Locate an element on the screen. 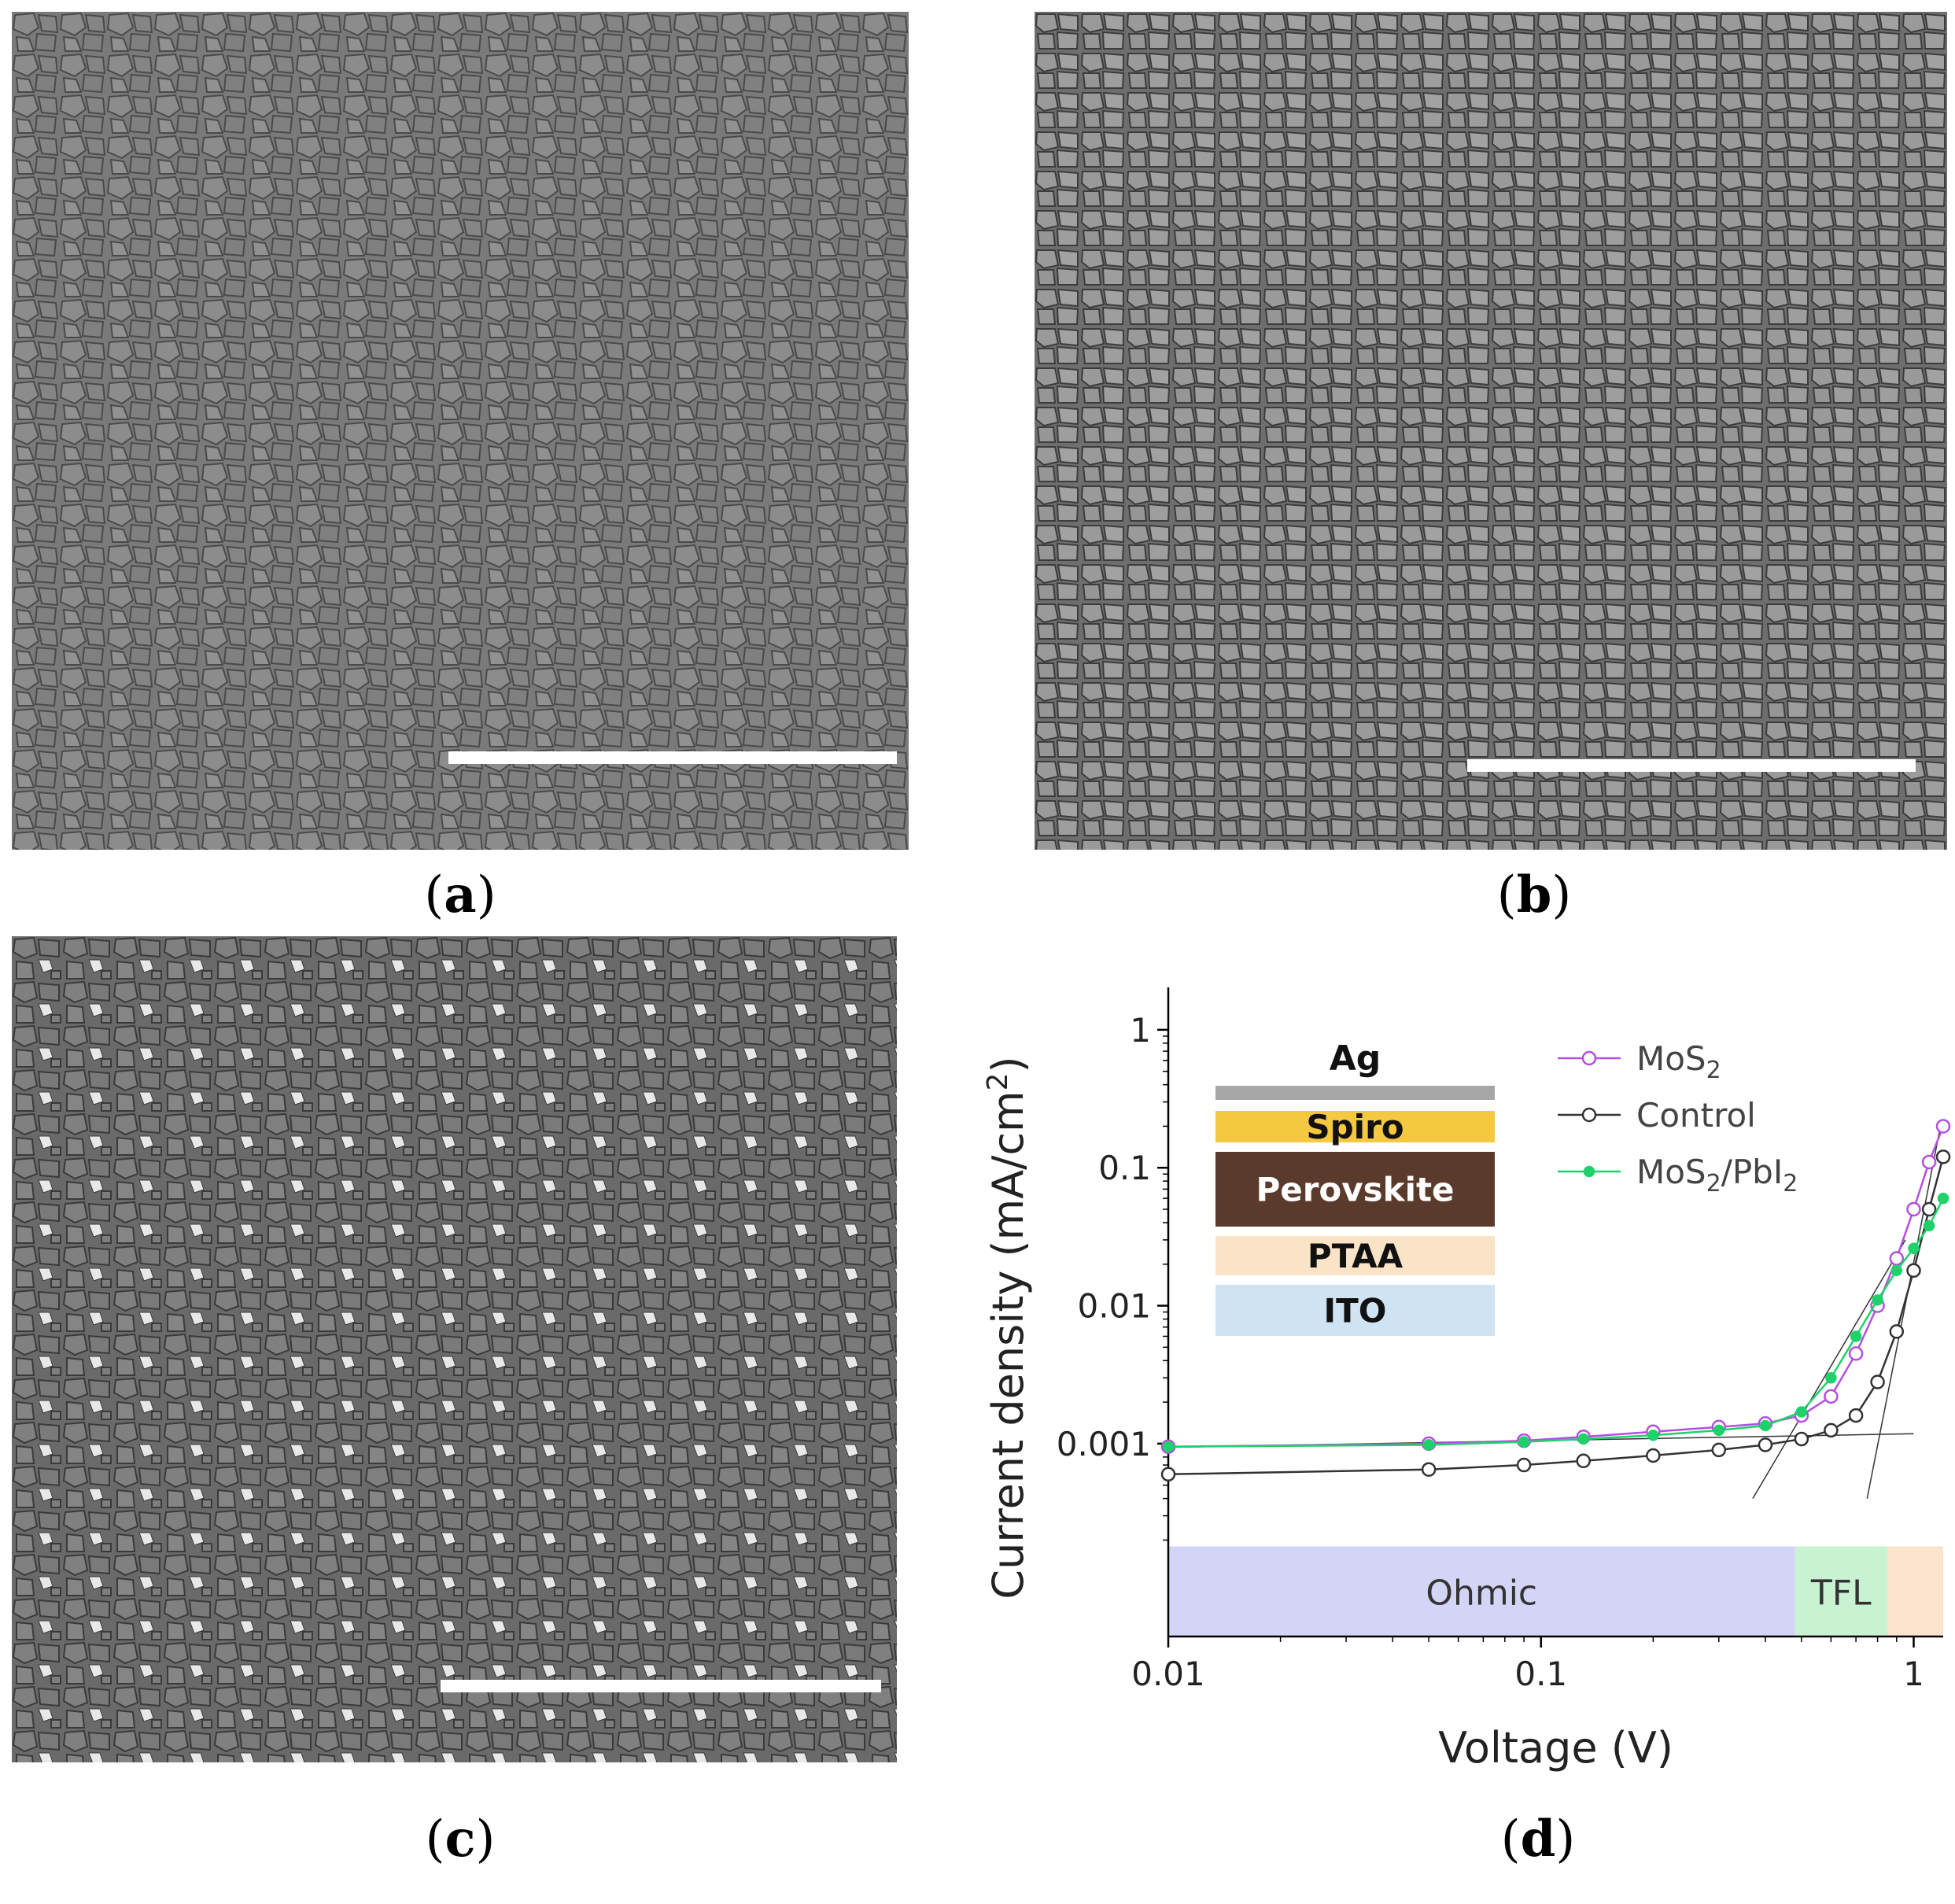 This screenshot has width=1955, height=1904. legend-label-1: Control is located at coordinates (1696, 1115).